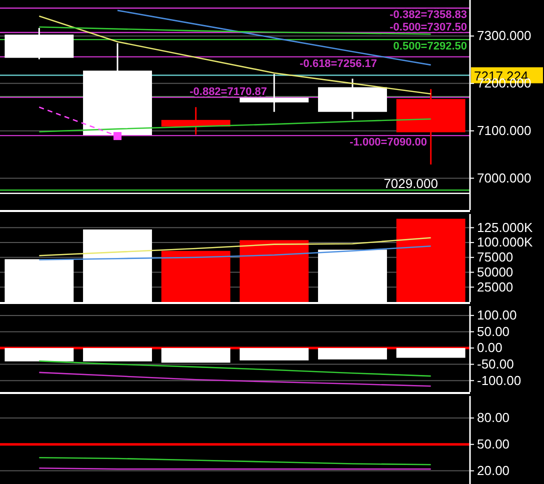  I want to click on y-tick-label: 20.00, so click(493, 470).